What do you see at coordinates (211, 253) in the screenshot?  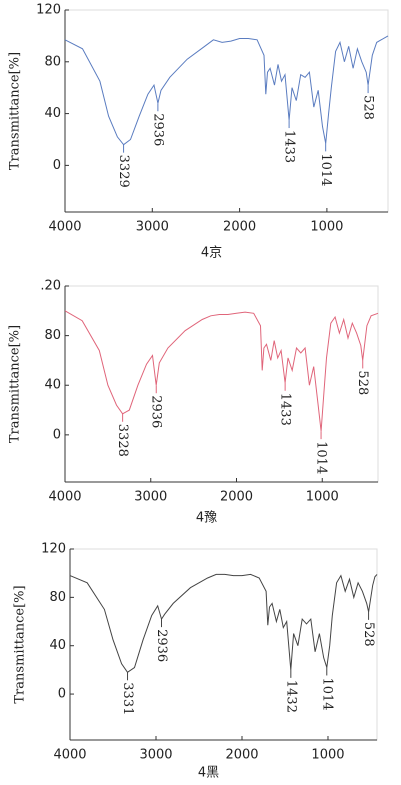 I see `chart-title: 4京` at bounding box center [211, 253].